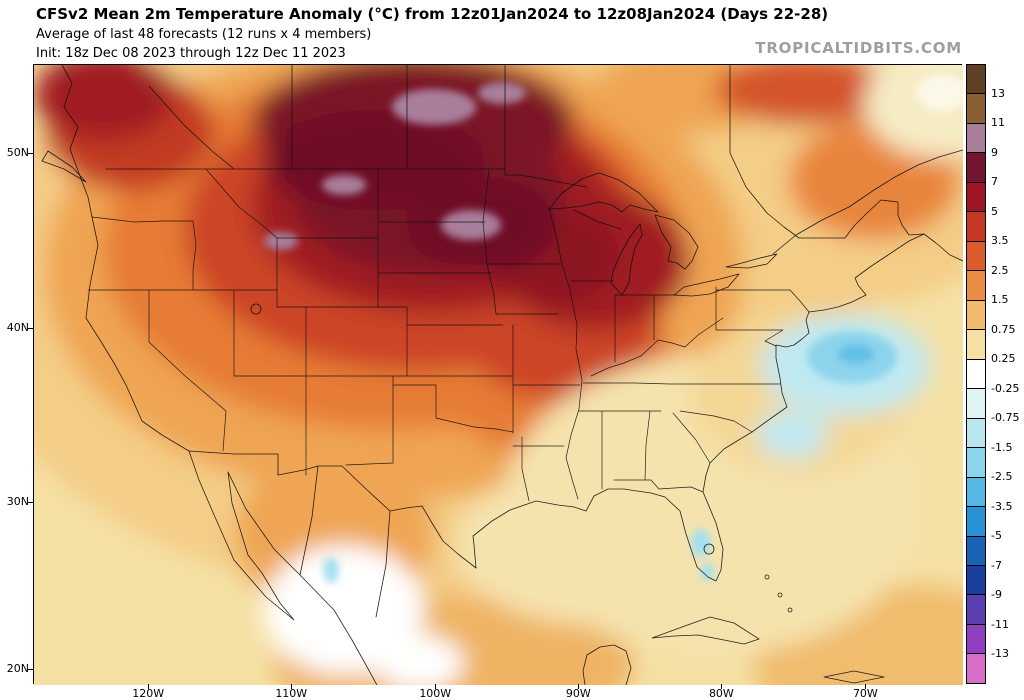 The width and height of the screenshot is (1024, 700). Describe the element at coordinates (996, 565) in the screenshot. I see `colorbar-level-label: -7` at that location.